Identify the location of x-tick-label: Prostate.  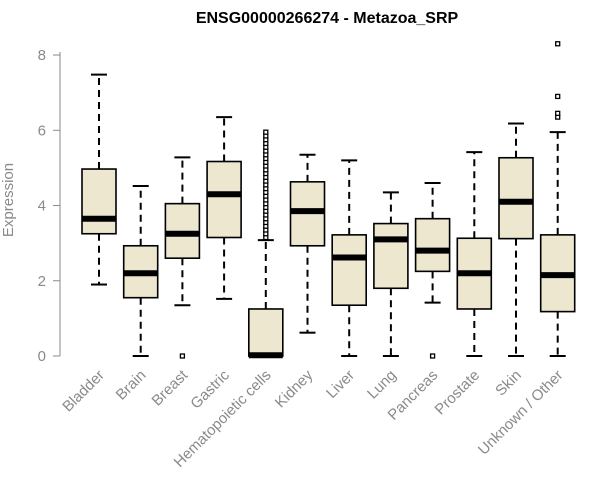
(458, 393).